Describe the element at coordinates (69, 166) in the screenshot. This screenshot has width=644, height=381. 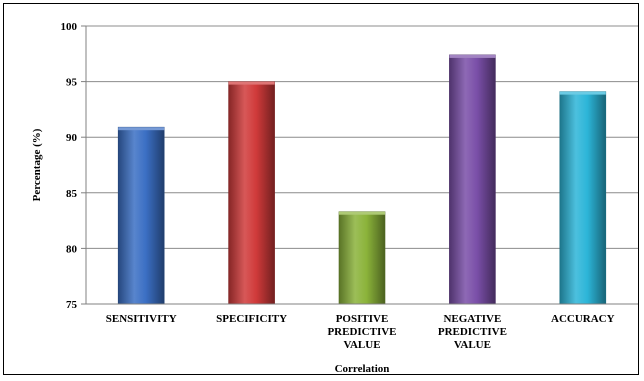
I see `y-tick-labels: 75 80 85 90 95 100` at that location.